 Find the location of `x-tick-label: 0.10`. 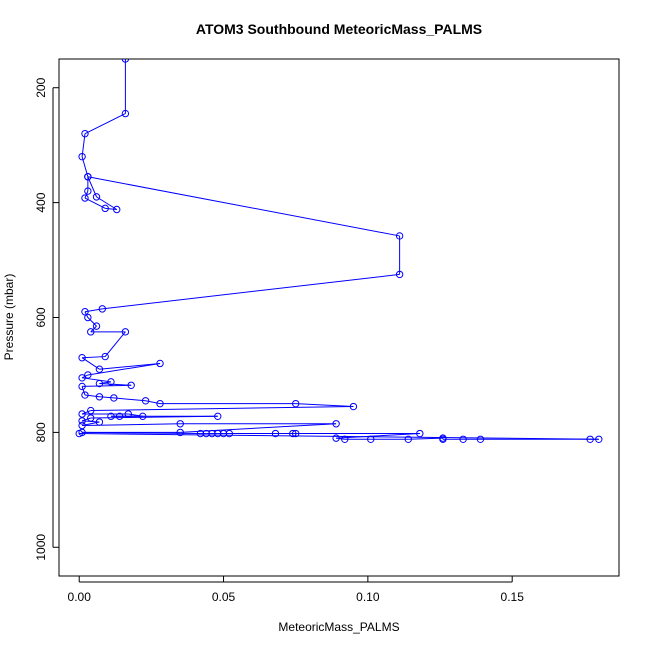

x-tick-label: 0.10 is located at coordinates (368, 597).